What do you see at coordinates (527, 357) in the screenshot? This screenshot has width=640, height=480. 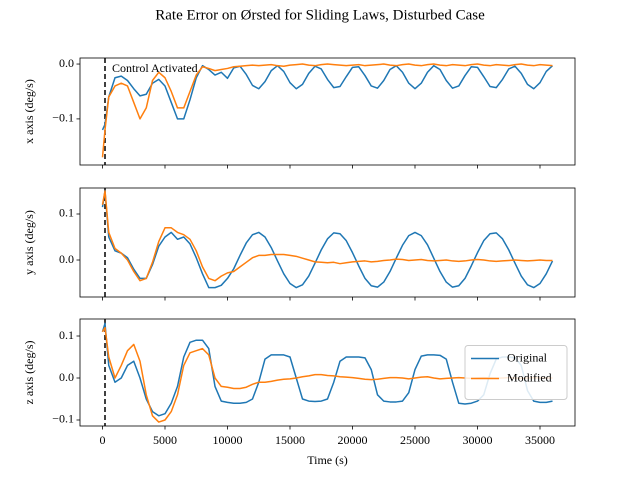 I see `legend-label: Original` at bounding box center [527, 357].